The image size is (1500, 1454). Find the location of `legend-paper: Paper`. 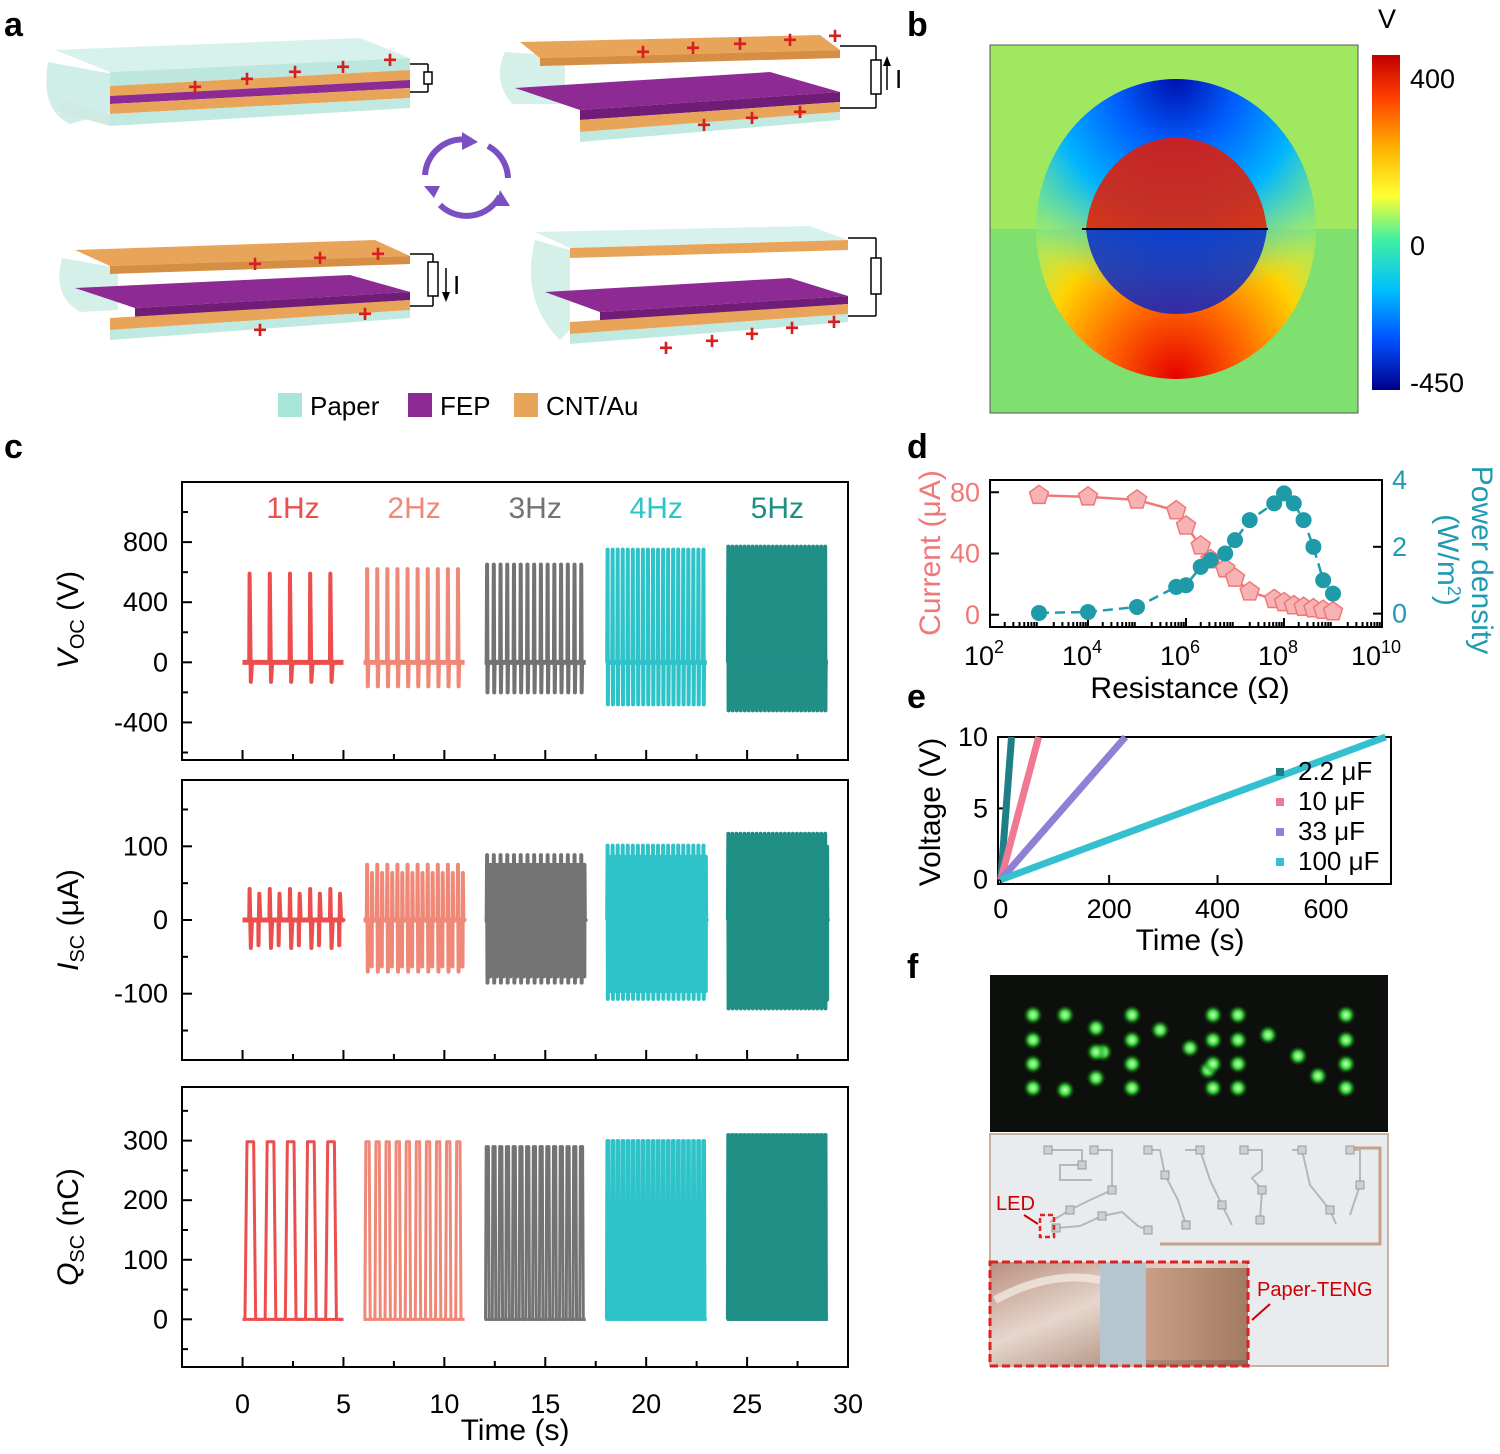

legend-paper: Paper is located at coordinates (345, 406).